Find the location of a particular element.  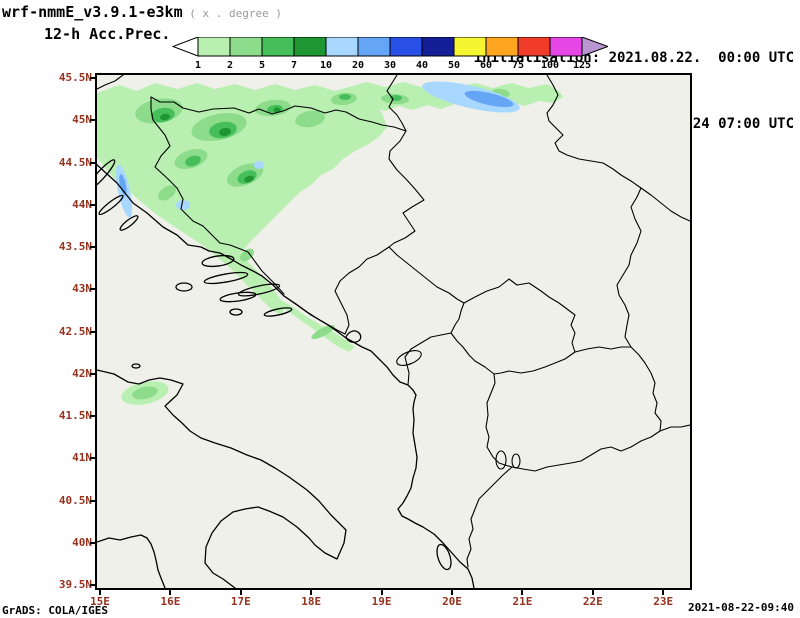

lon-tick-label: 16E is located at coordinates (170, 601).